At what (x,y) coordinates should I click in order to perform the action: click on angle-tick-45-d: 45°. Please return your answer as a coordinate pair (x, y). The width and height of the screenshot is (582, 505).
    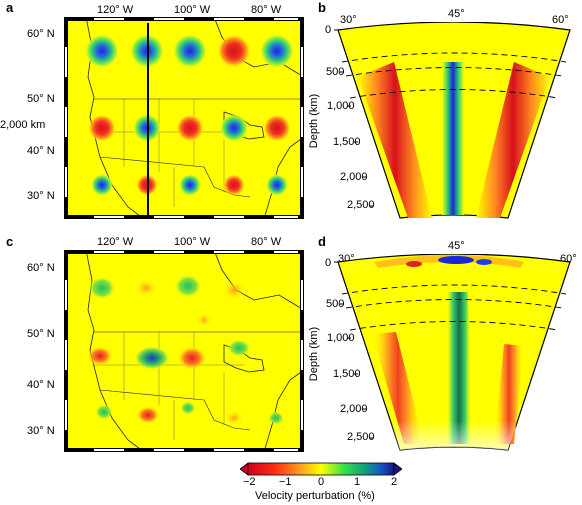
    Looking at the image, I should click on (456, 246).